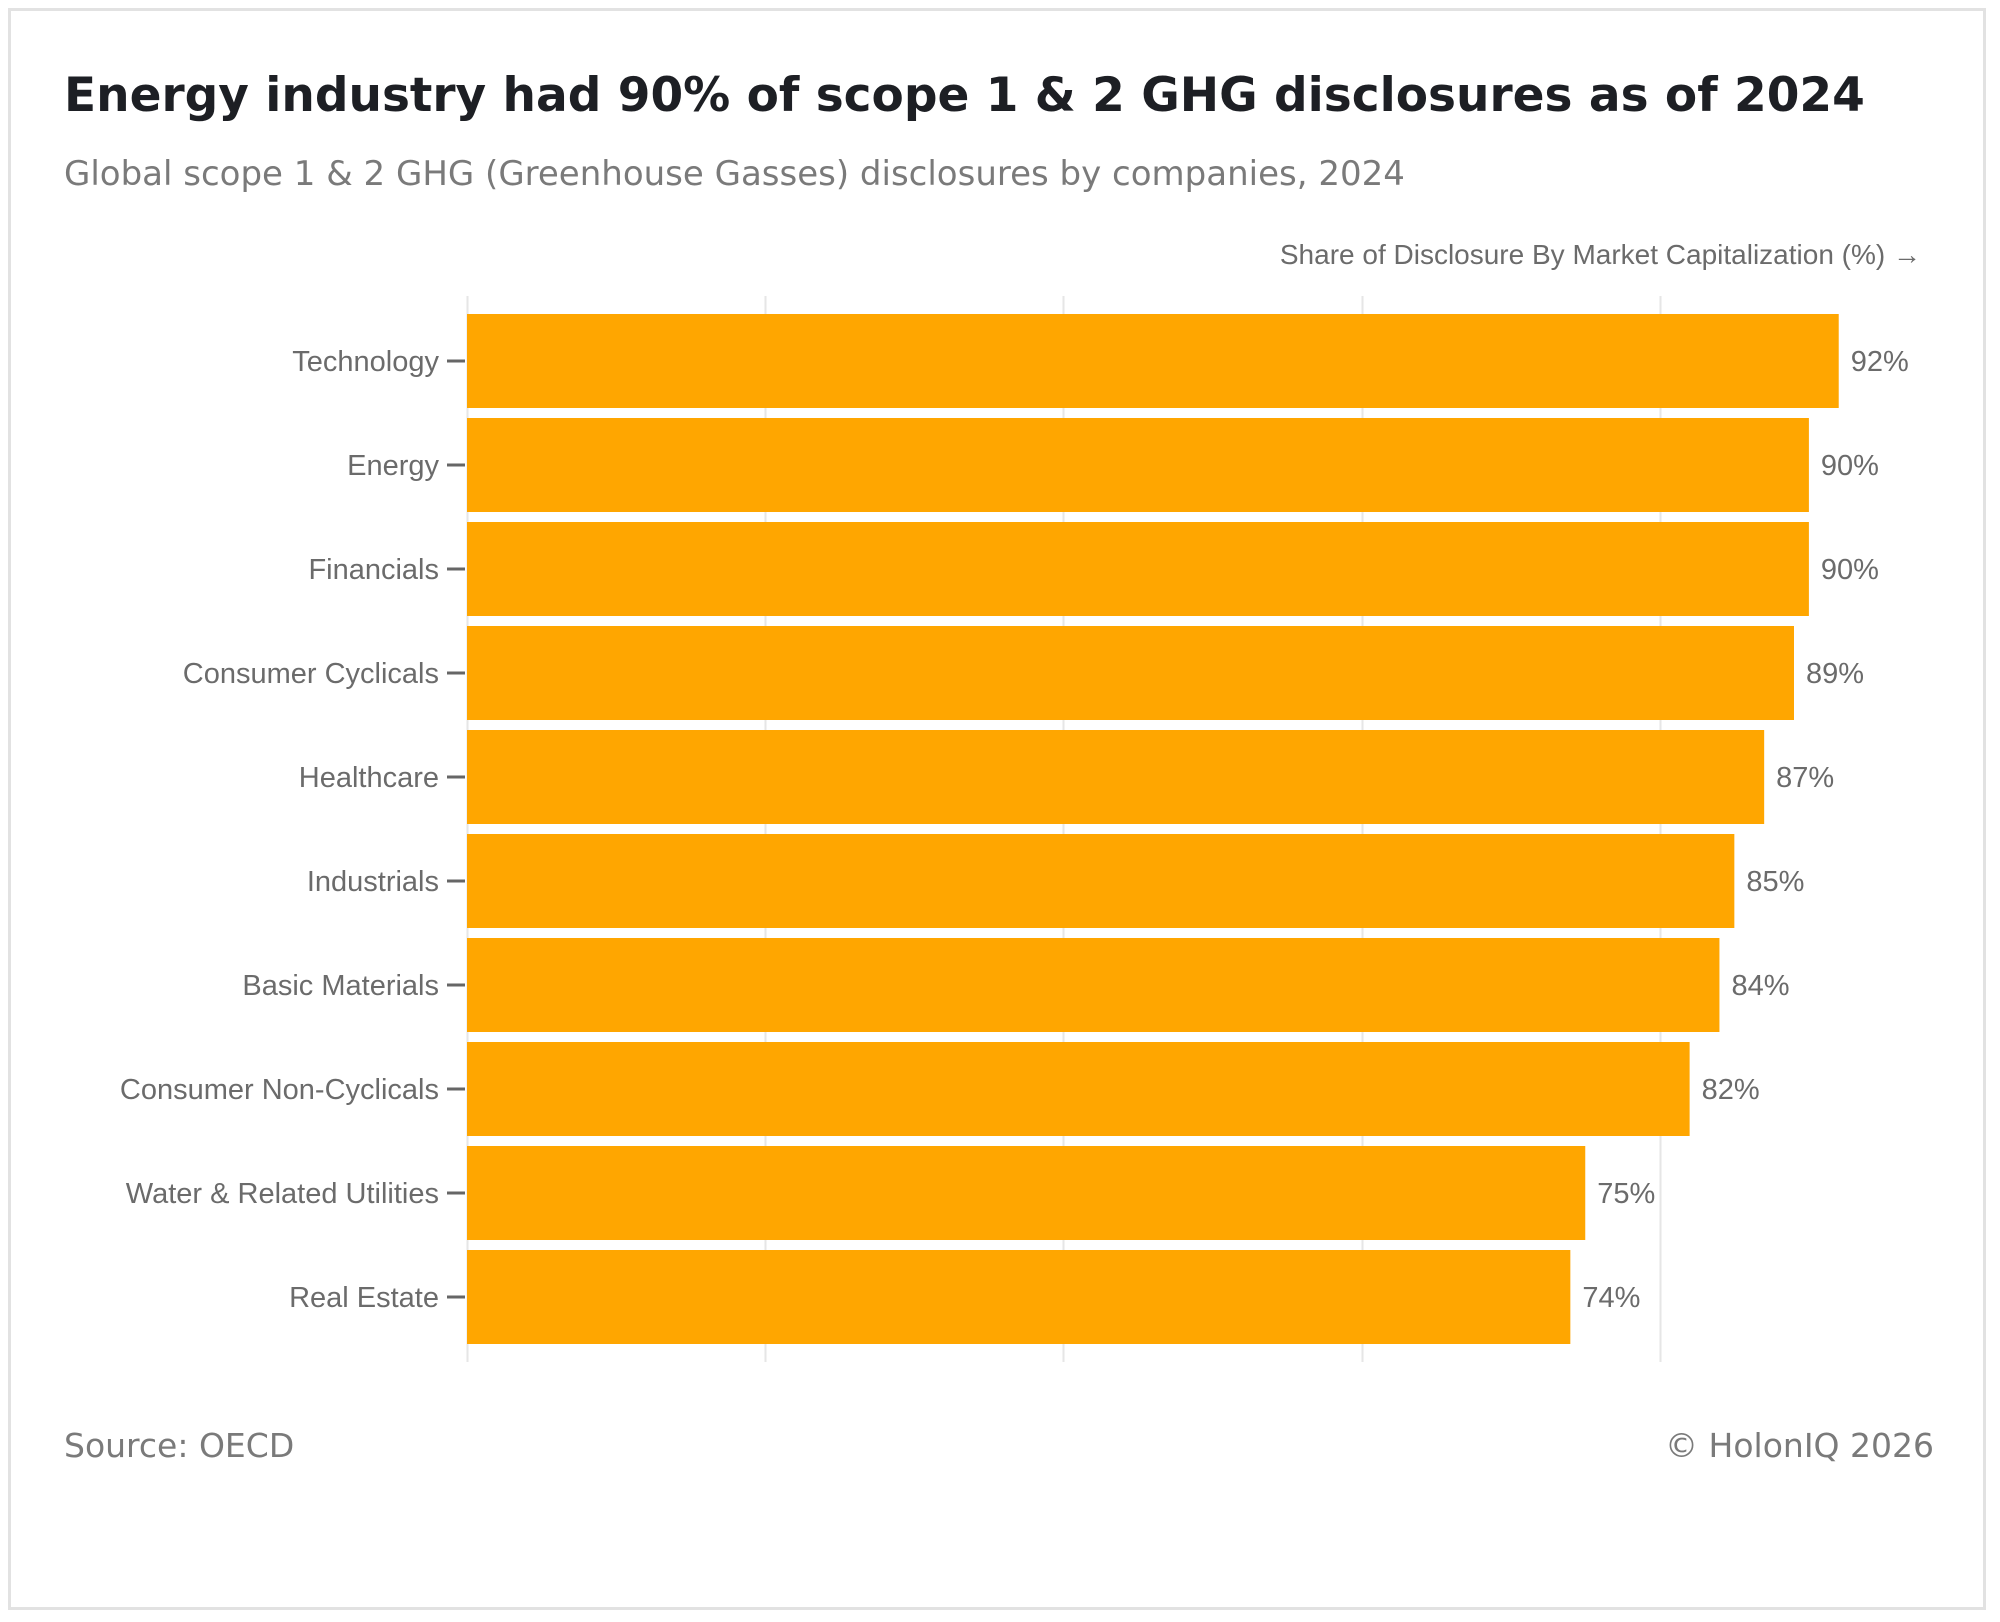 This screenshot has height=1622, width=2000. Describe the element at coordinates (1850, 466) in the screenshot. I see `data-label-energy: 90%` at that location.